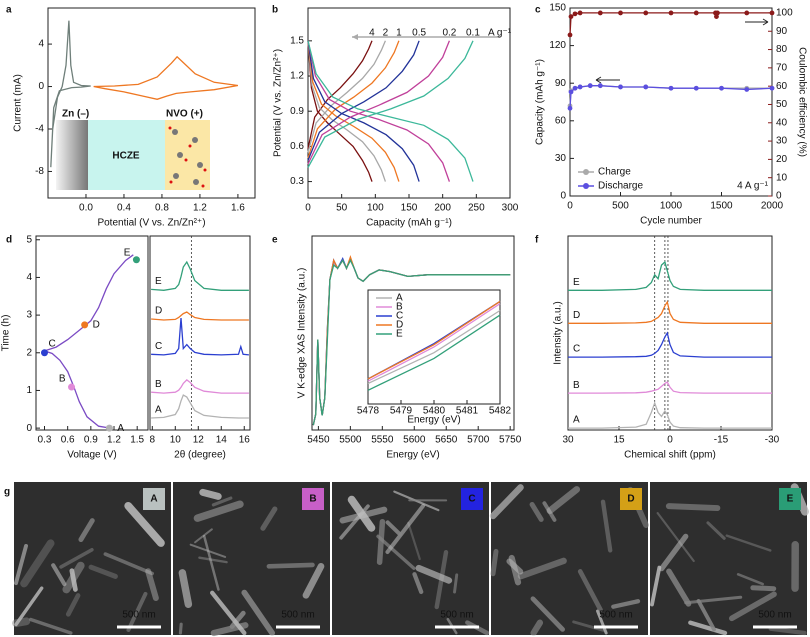 This screenshot has width=810, height=637. I want to click on x-tick-label: 5478, so click(368, 411).